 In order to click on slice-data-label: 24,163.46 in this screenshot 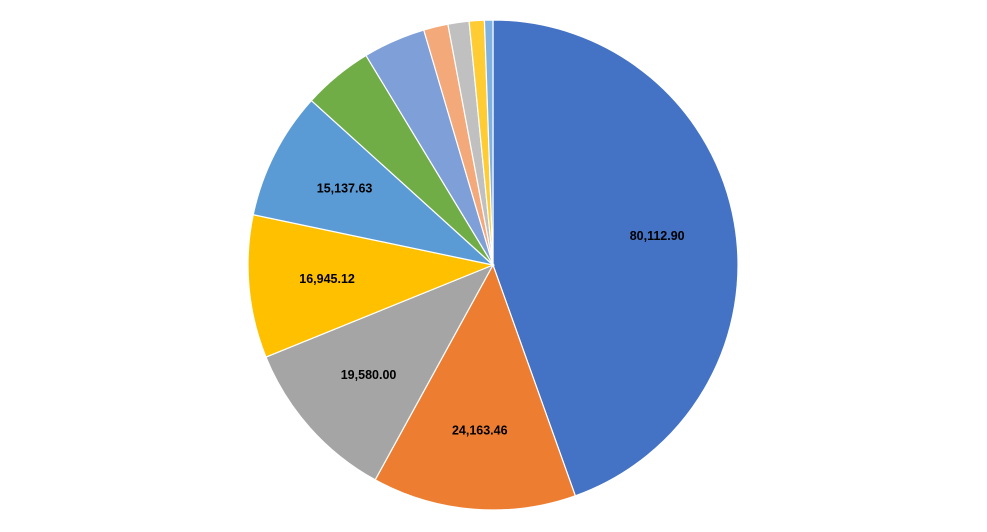, I will do `click(480, 430)`.